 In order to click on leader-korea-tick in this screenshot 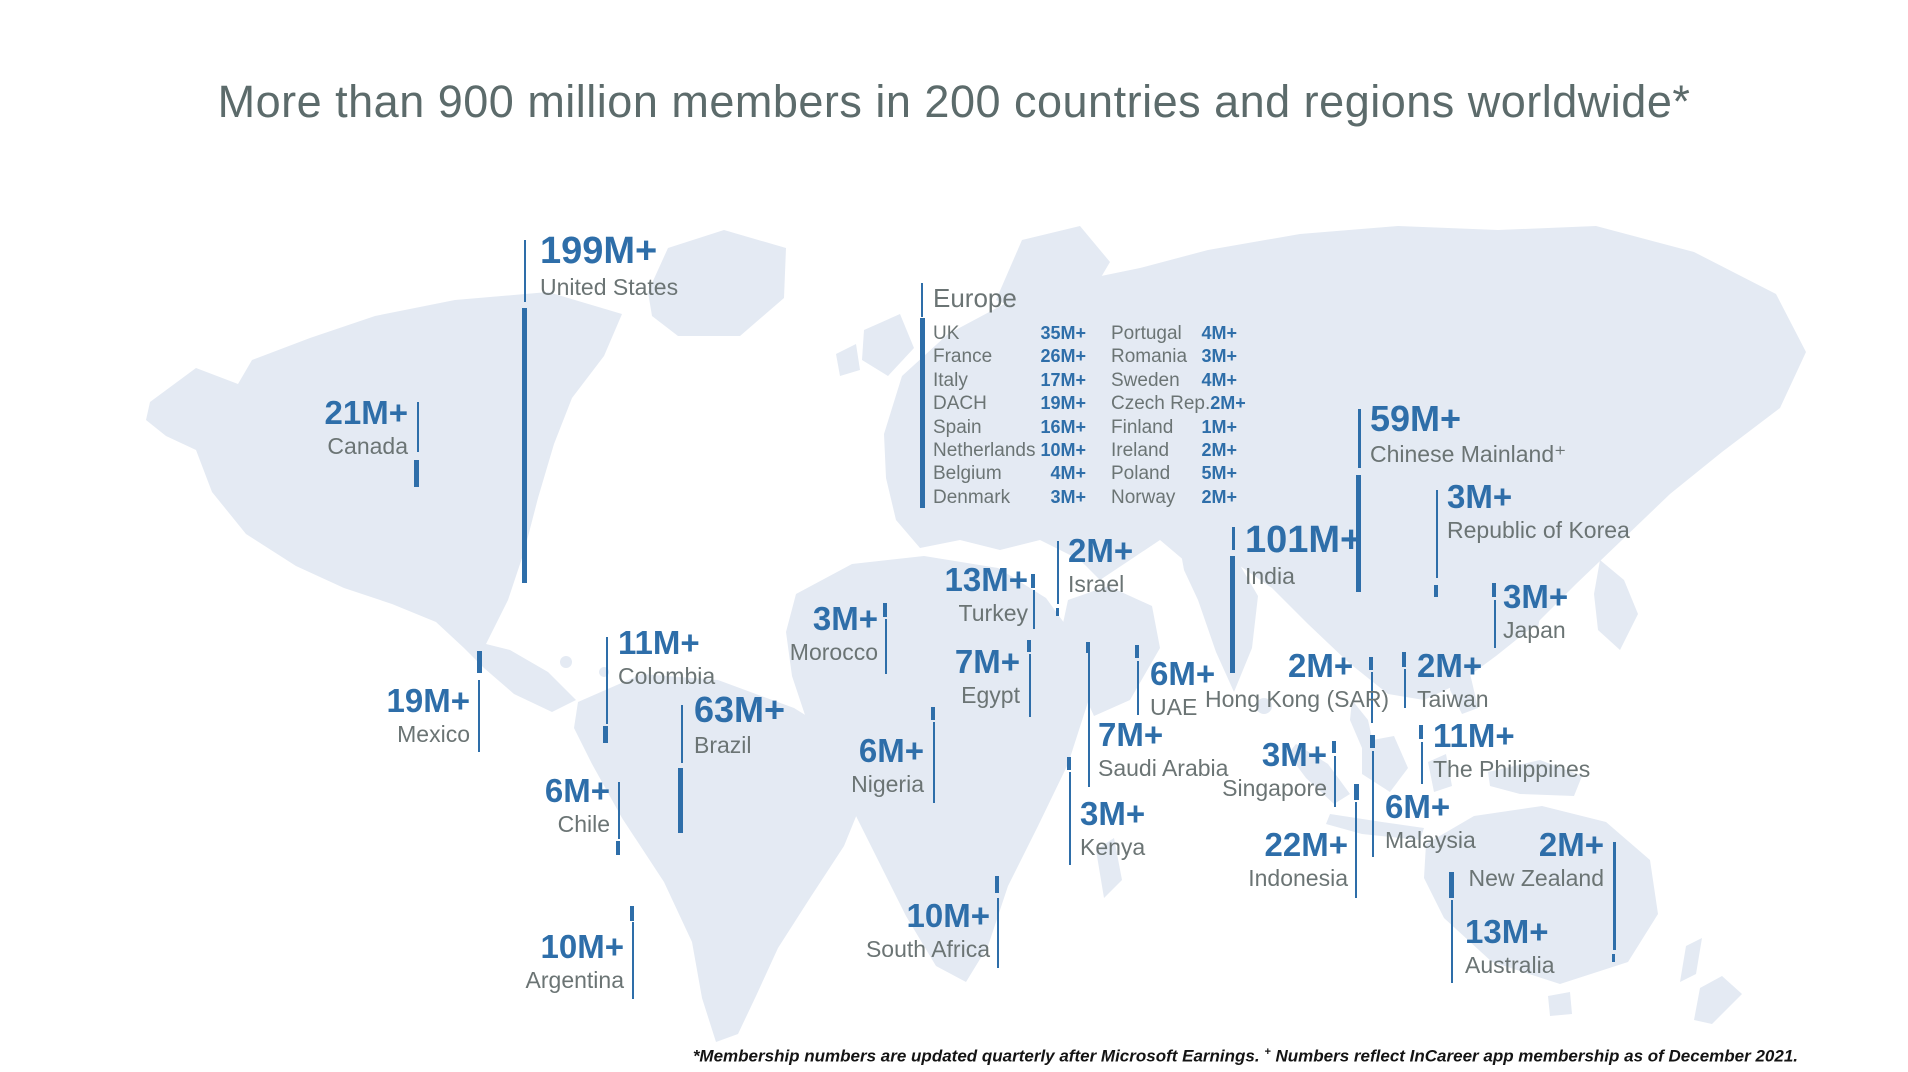, I will do `click(1436, 591)`.